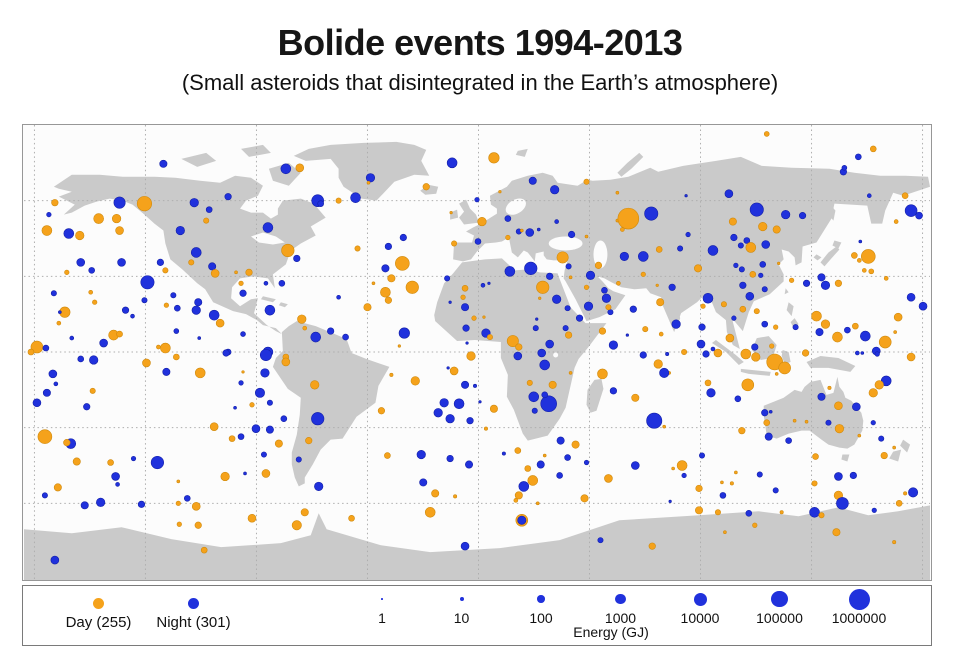 This screenshot has height=672, width=960. What do you see at coordinates (193, 603) in the screenshot?
I see `night-swatch-icon` at bounding box center [193, 603].